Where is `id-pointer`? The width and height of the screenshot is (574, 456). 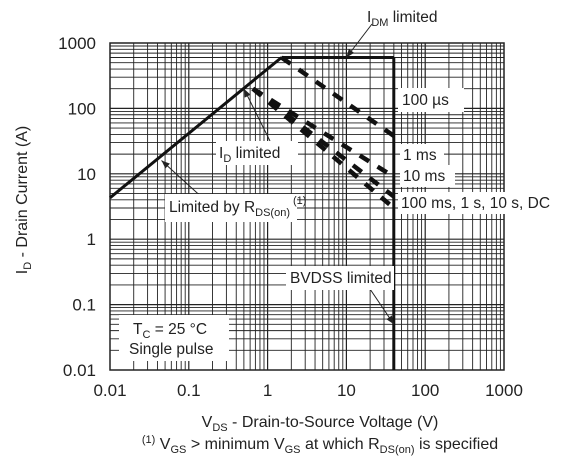
id-pointer is located at coordinates (257, 115).